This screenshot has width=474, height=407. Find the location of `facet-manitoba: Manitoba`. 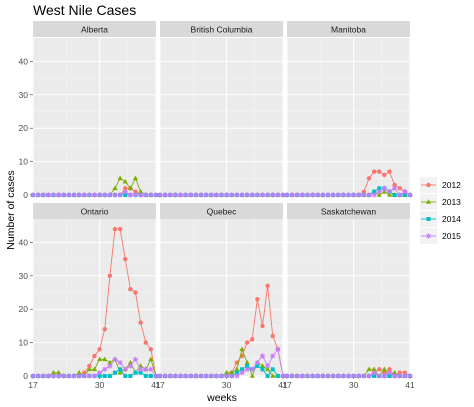

facet-manitoba: Manitoba is located at coordinates (348, 109).